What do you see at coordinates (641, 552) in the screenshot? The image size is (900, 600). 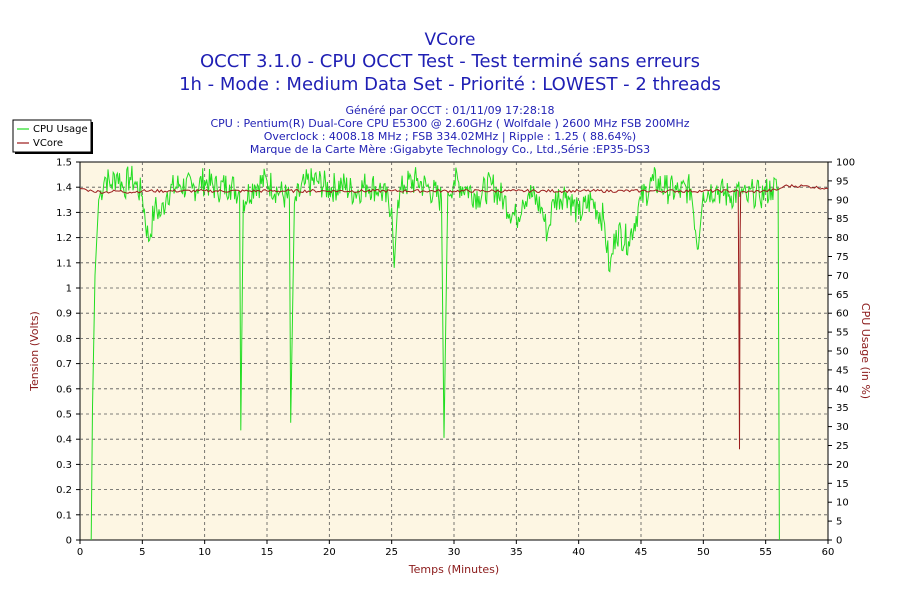 I see `x-tick-label: 45` at bounding box center [641, 552].